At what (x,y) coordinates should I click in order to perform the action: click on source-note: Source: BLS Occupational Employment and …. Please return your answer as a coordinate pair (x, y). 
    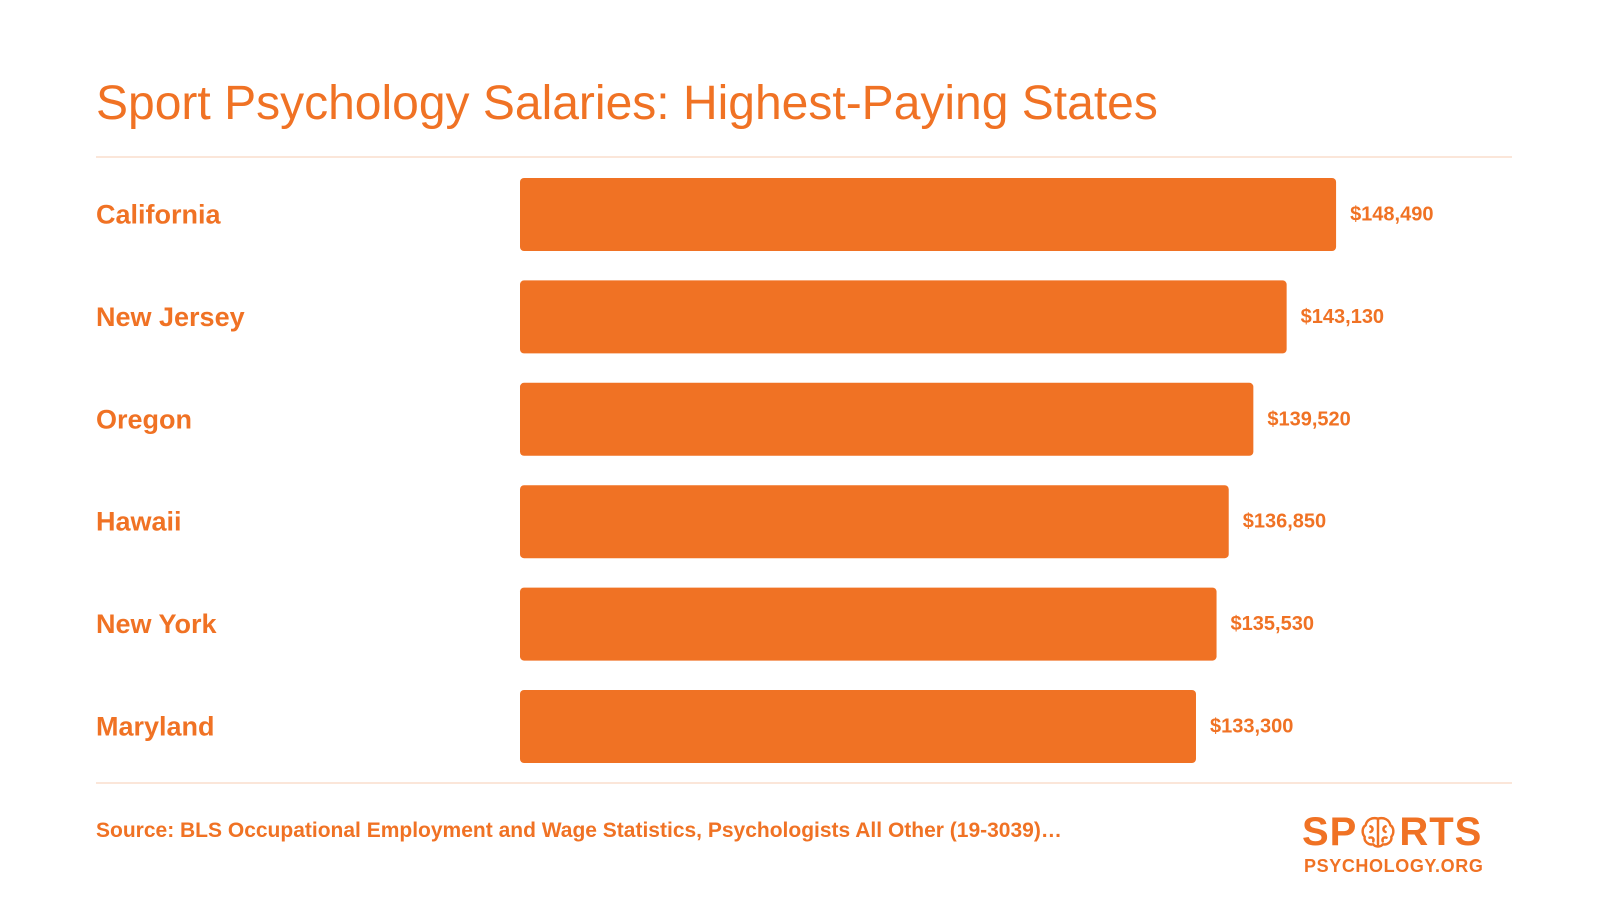
    Looking at the image, I should click on (579, 830).